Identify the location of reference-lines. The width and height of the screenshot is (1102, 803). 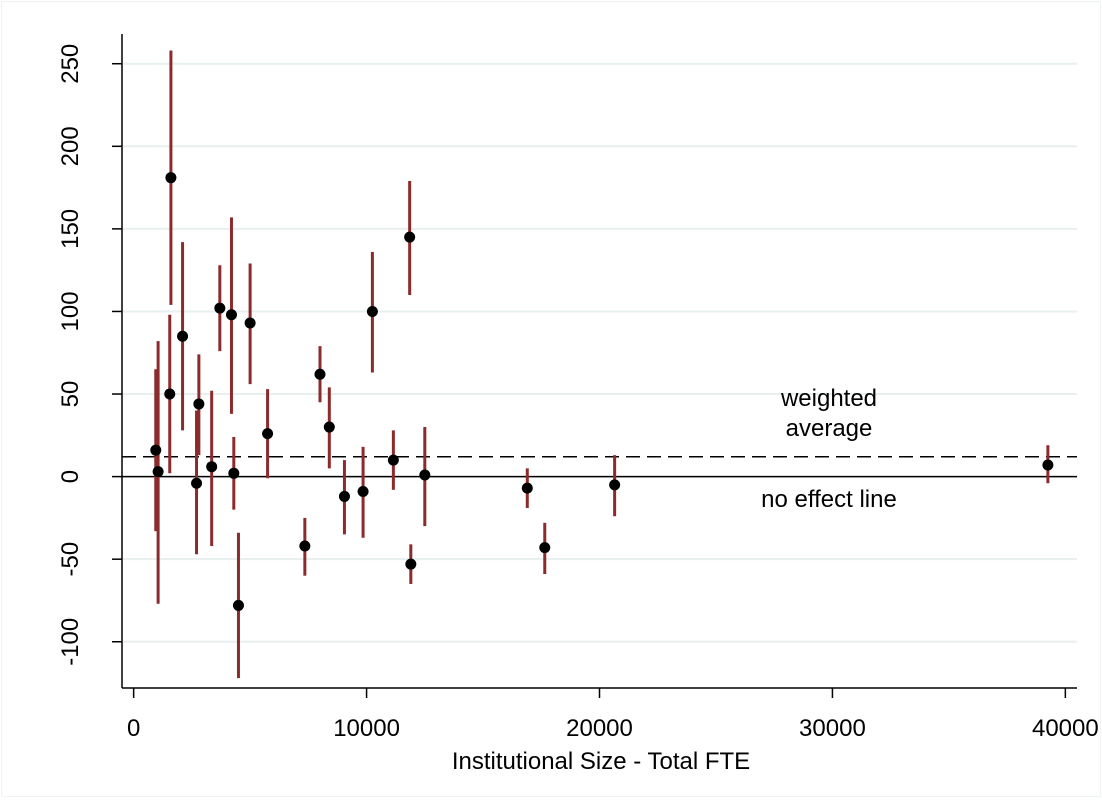
(599, 467).